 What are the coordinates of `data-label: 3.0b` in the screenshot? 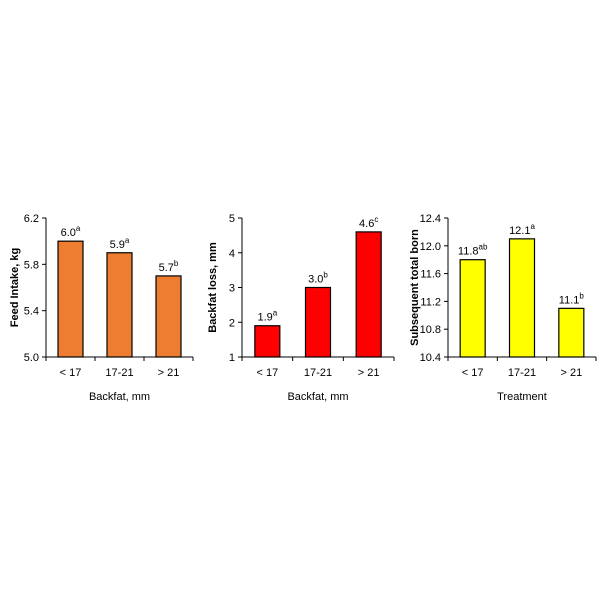 It's located at (318, 278).